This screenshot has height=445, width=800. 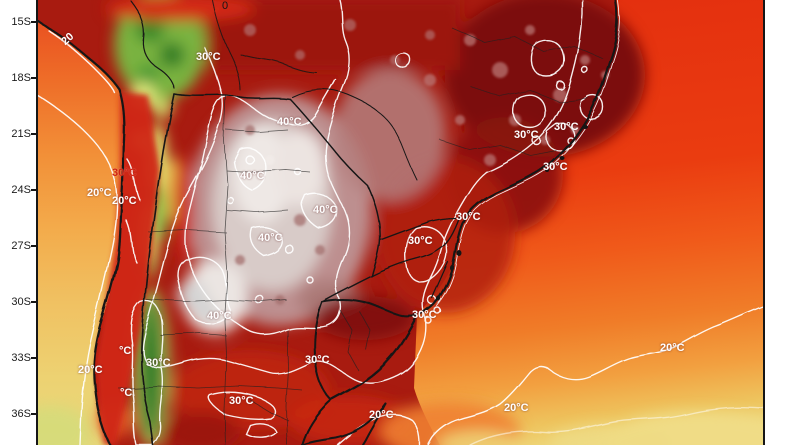 What do you see at coordinates (21, 22) in the screenshot?
I see `latitude-label: 15S` at bounding box center [21, 22].